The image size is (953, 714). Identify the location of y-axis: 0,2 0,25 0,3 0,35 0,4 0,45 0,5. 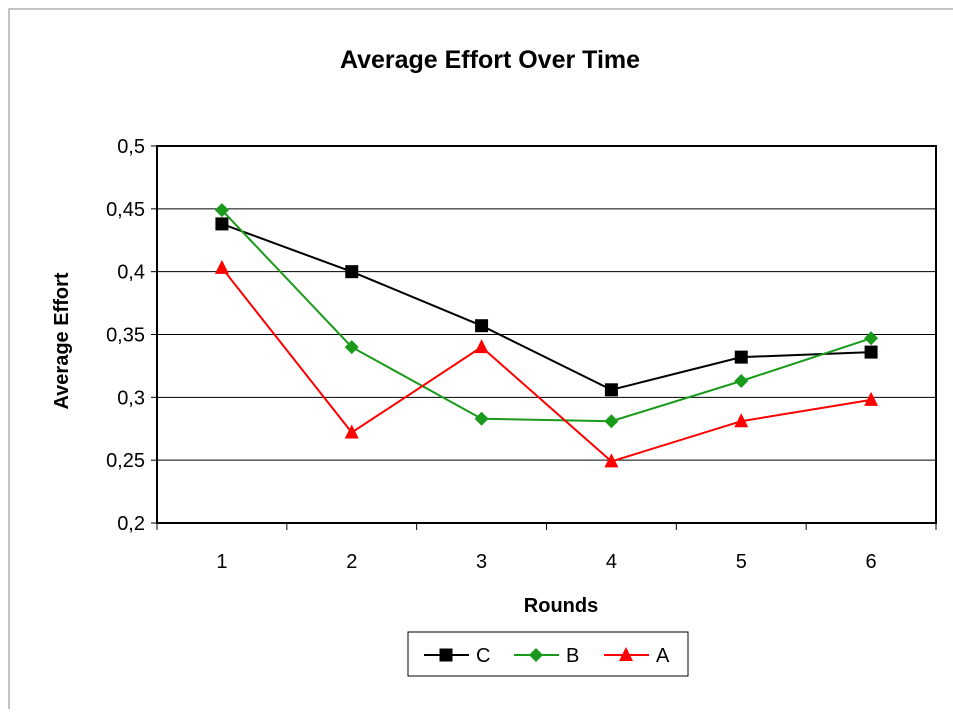
(131, 335).